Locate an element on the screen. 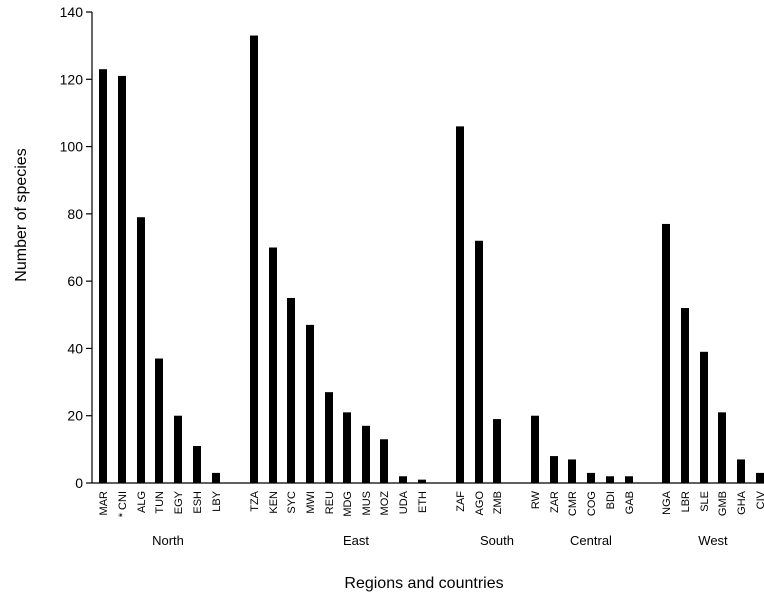  group-label-east: East is located at coordinates (356, 540).